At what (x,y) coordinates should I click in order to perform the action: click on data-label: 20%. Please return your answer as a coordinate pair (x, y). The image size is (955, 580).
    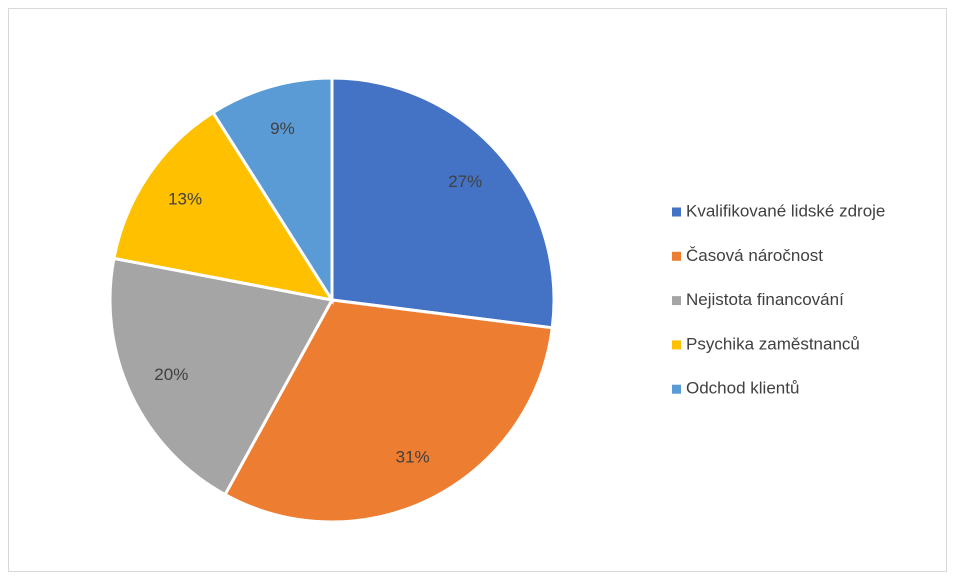
    Looking at the image, I should click on (171, 374).